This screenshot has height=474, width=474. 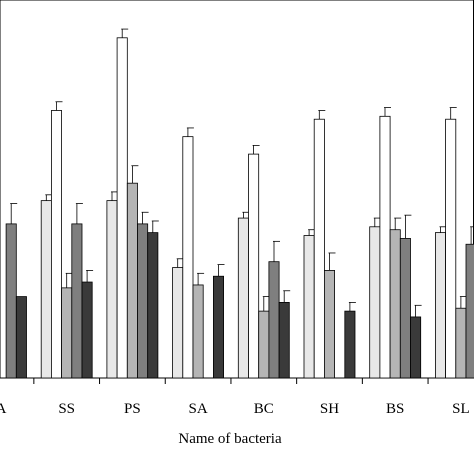 I want to click on error-bar-bs-s5, so click(x=418, y=310).